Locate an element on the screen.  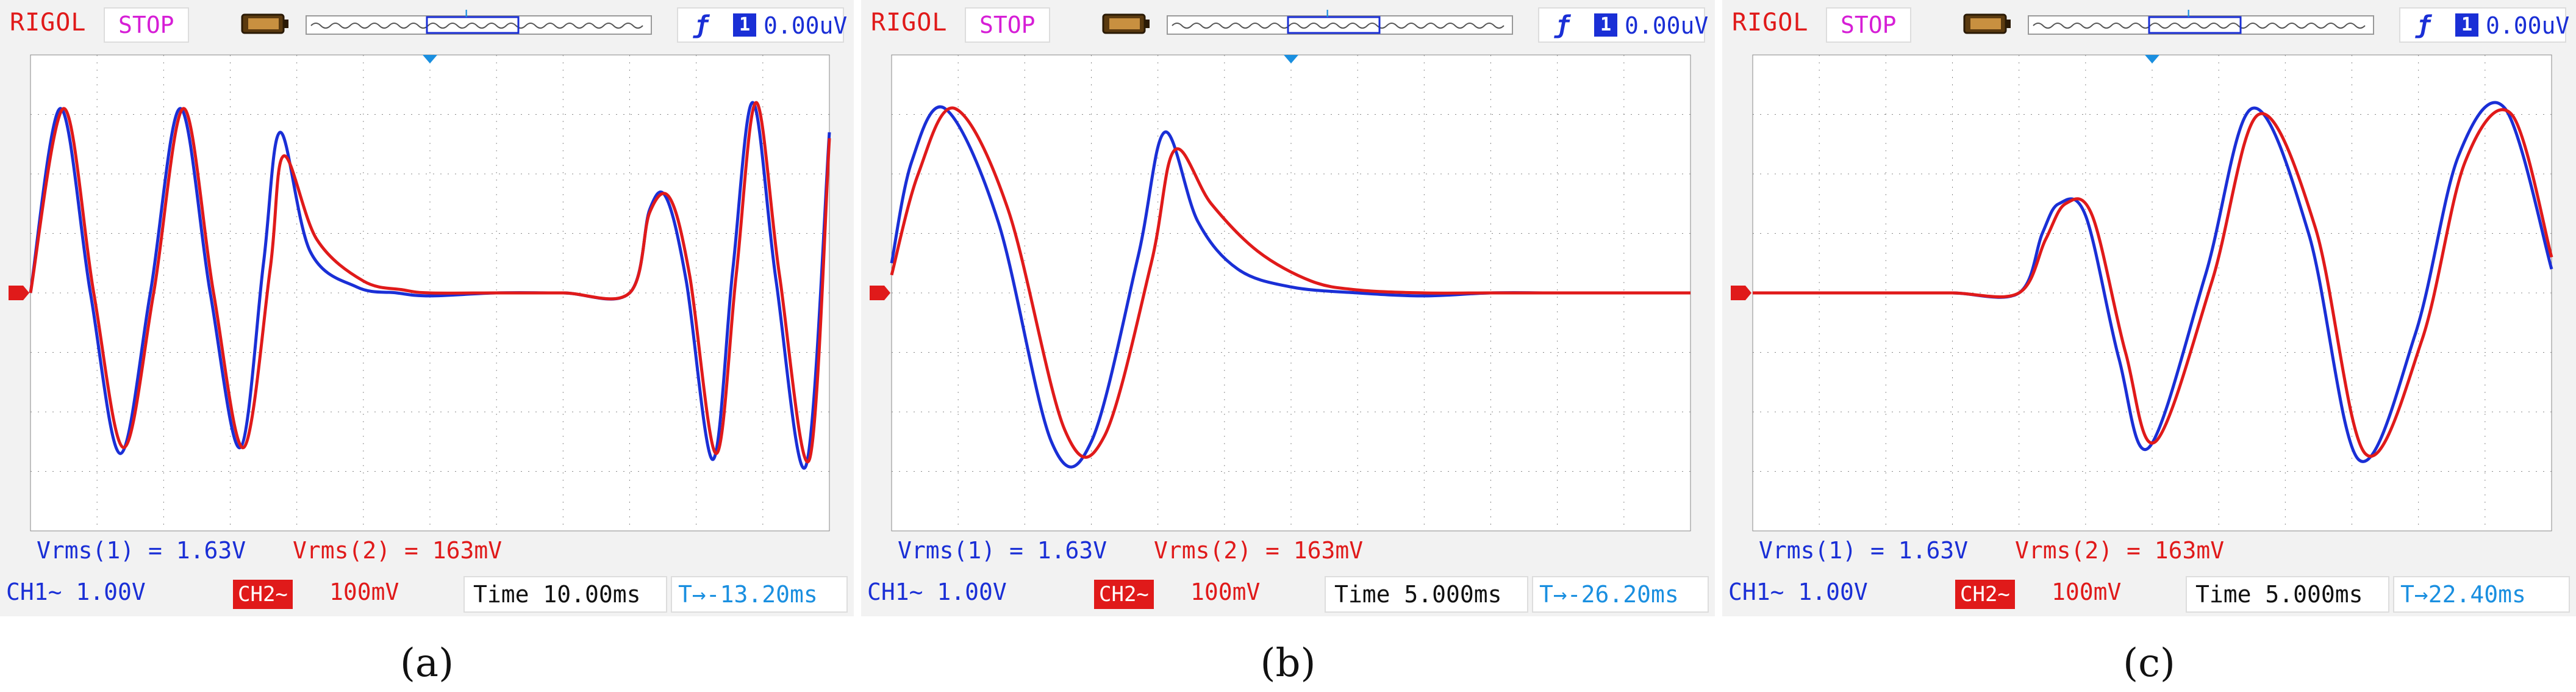
trigger-offset-value: T→-26.20ms is located at coordinates (1609, 594).